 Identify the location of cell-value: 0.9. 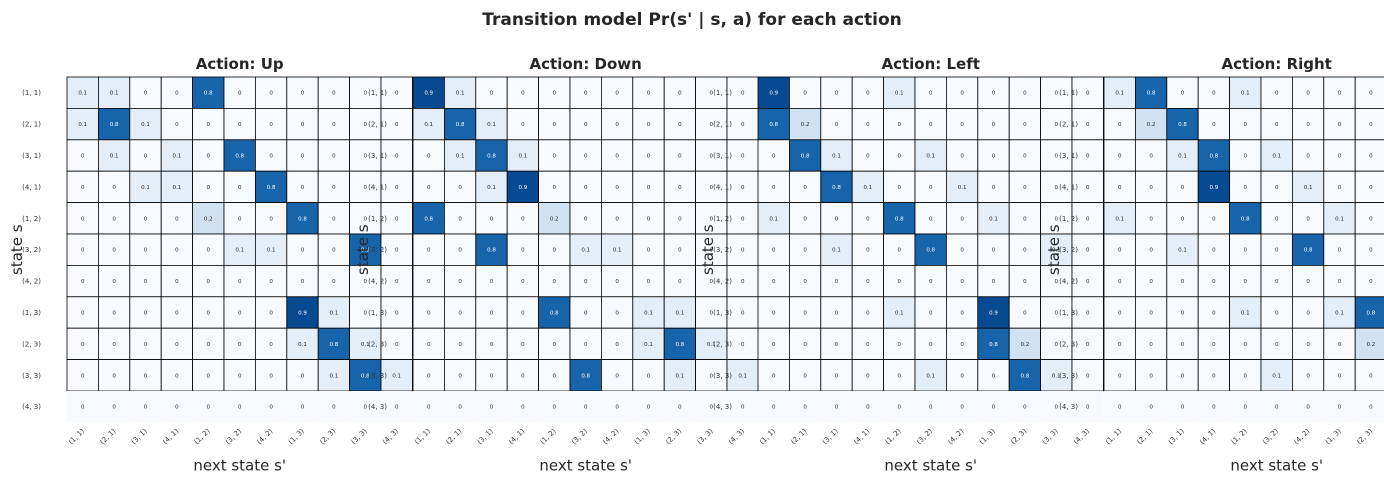
(773, 94).